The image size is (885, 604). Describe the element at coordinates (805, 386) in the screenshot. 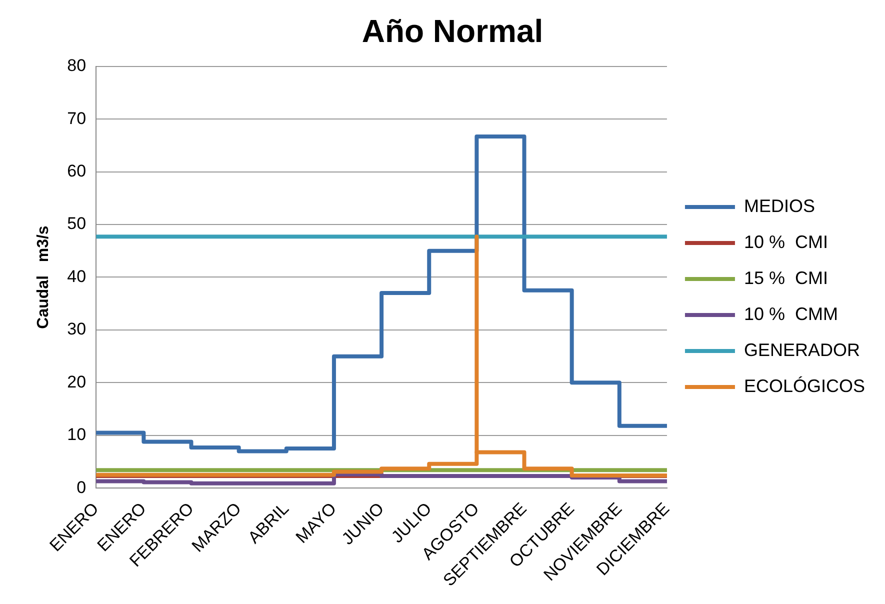

I see `legend-label: ECOLÓGICOS` at that location.